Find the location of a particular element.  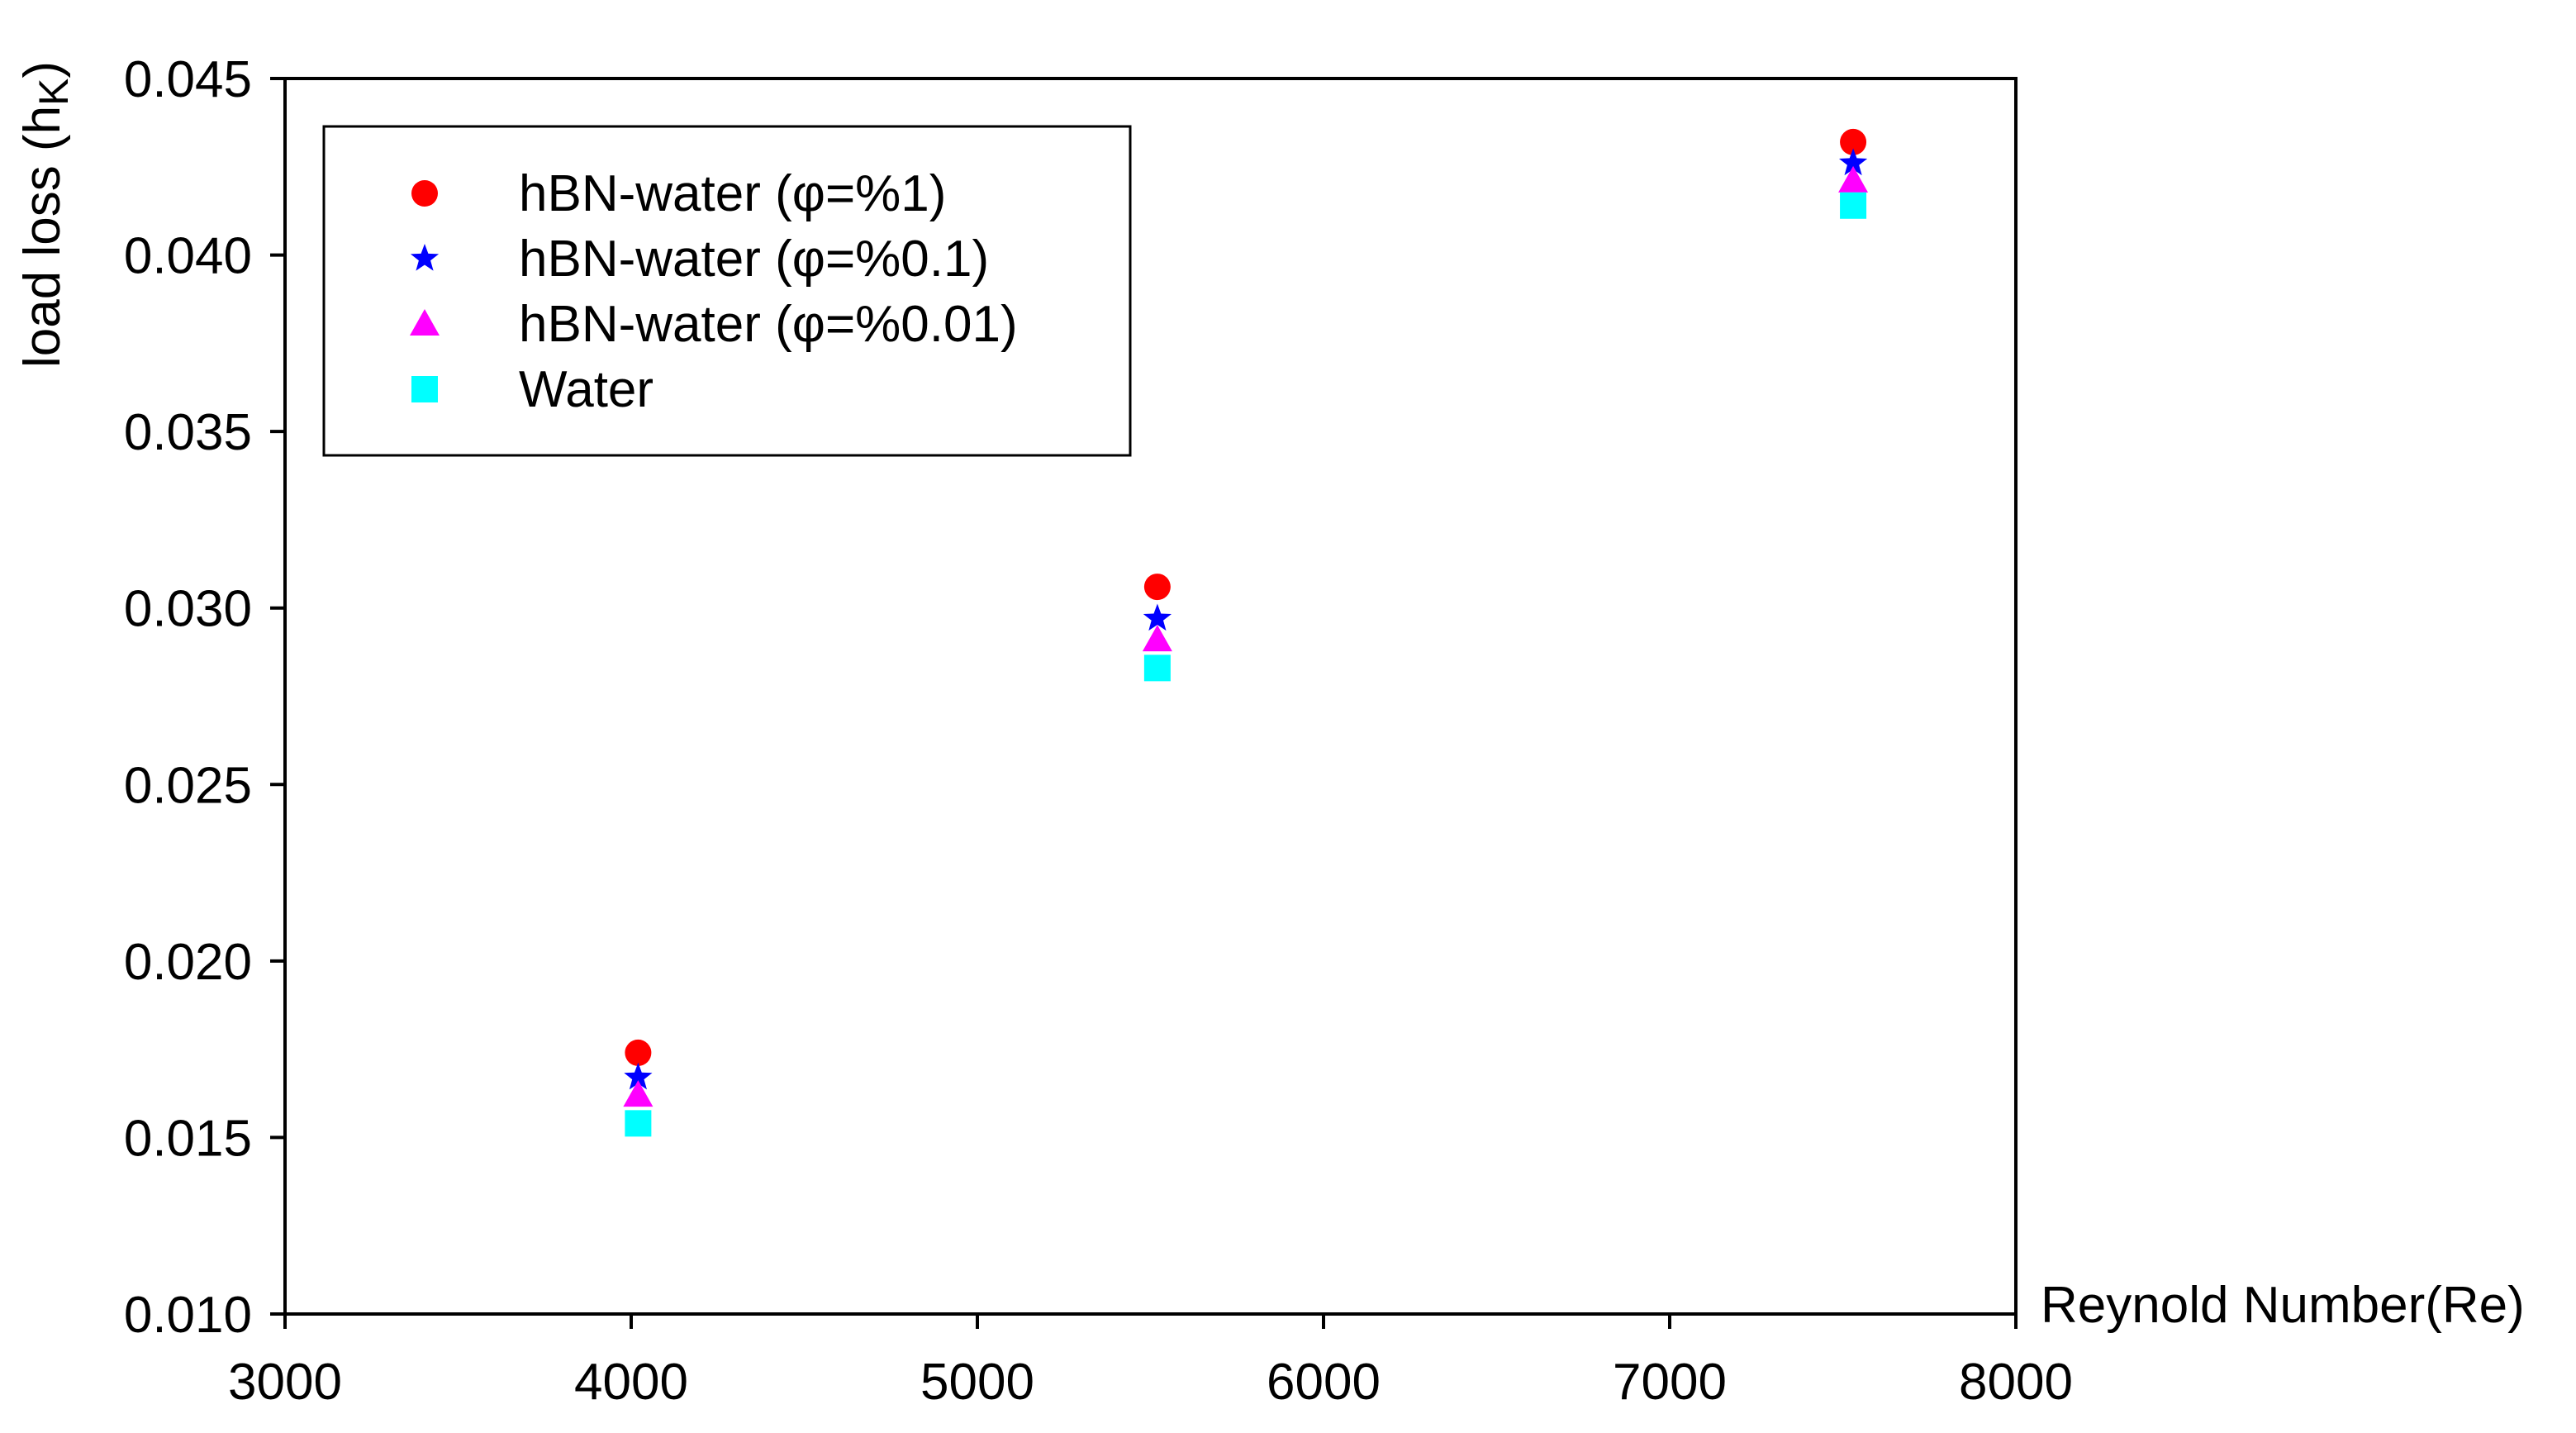

x-tick-label: 7000 is located at coordinates (1670, 1382).